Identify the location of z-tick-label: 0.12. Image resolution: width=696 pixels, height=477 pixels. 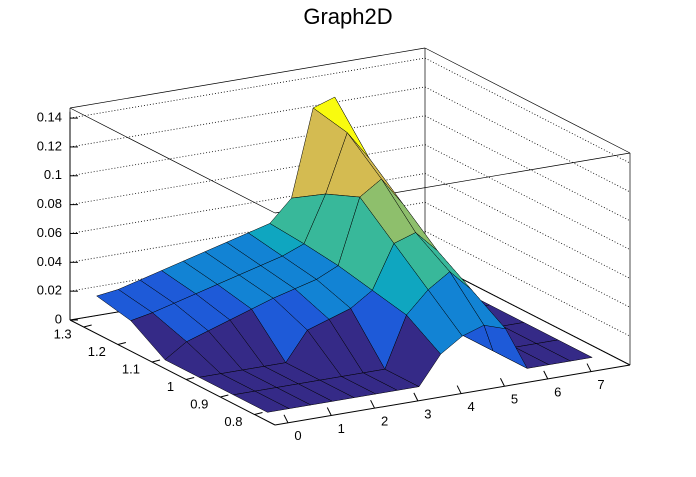
(49, 145).